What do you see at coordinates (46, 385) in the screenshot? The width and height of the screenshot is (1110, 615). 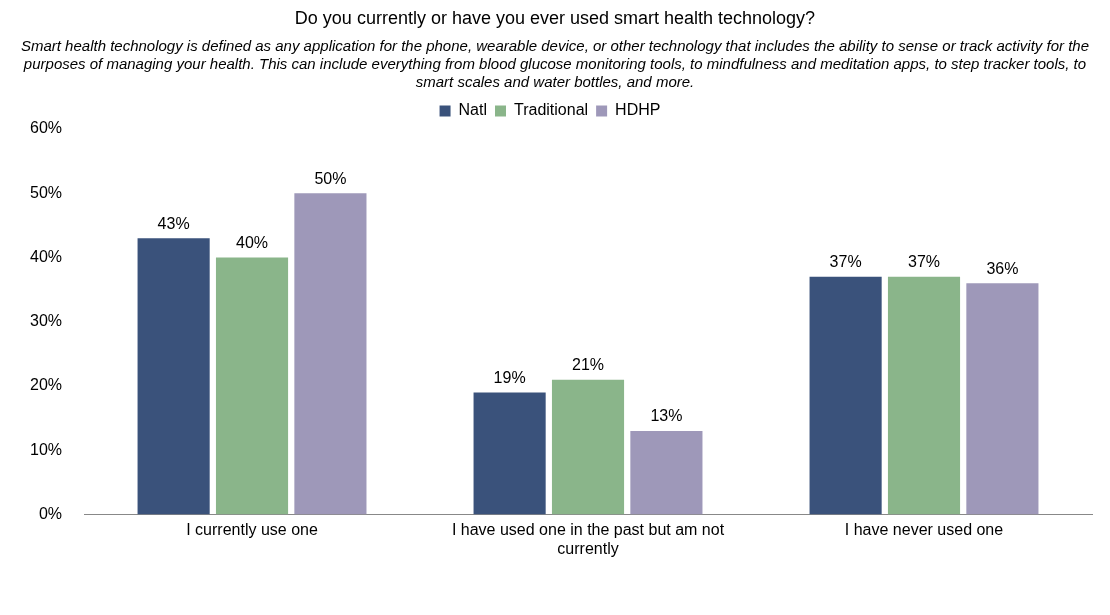 I see `y-tick-label: 20%` at bounding box center [46, 385].